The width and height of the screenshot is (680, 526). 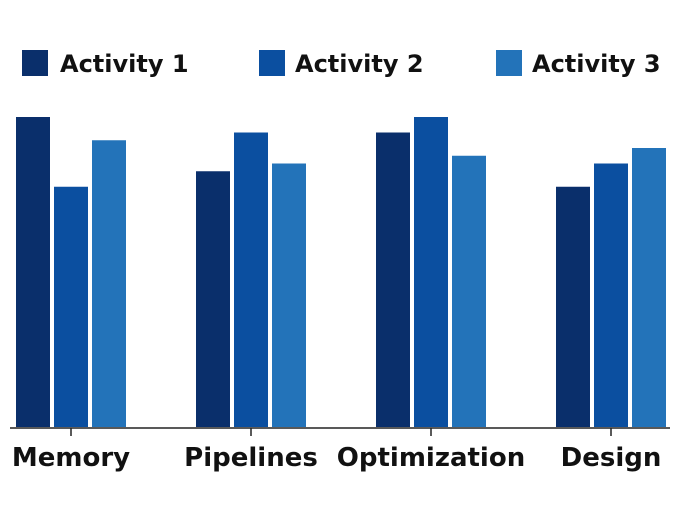 I want to click on legend: Activity 1 Activity 2 Activity 3, so click(x=341, y=64).